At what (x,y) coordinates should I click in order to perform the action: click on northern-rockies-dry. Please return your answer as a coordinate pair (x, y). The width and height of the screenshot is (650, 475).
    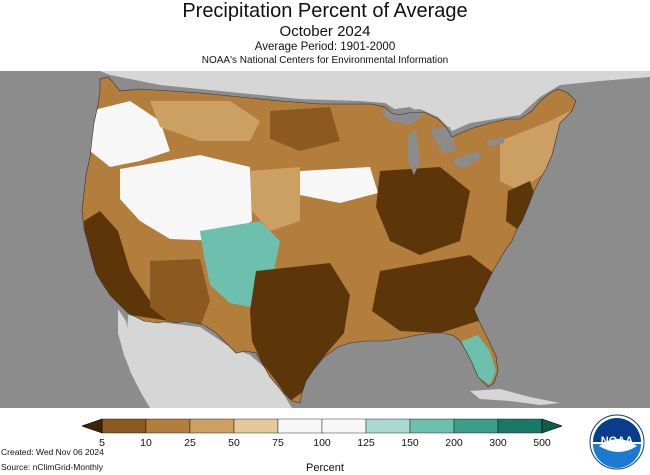
    Looking at the image, I should click on (205, 121).